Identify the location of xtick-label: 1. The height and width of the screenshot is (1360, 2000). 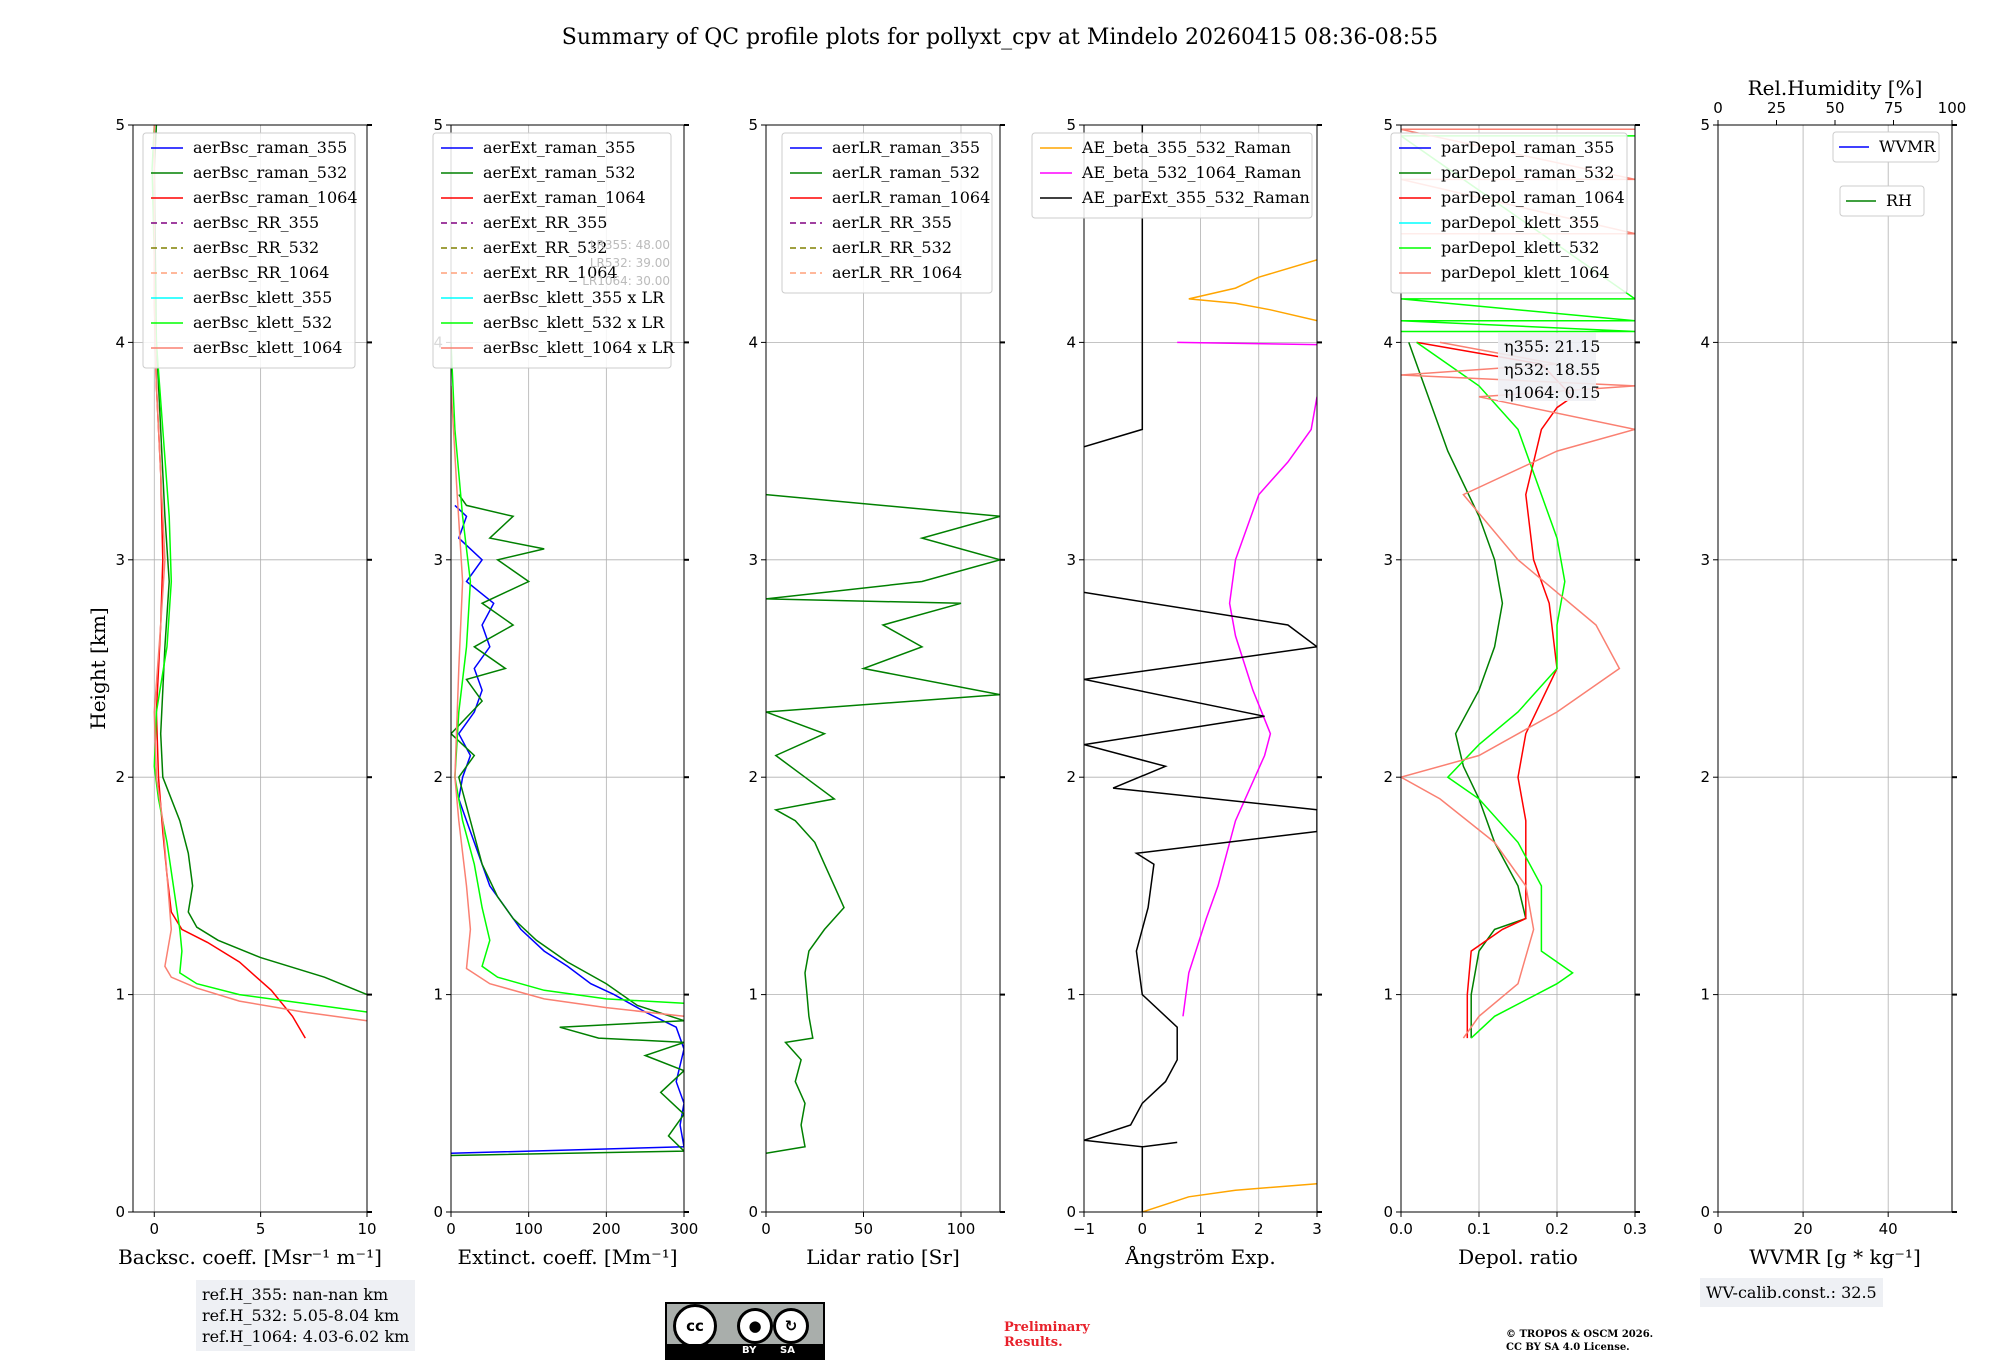
(1201, 1229).